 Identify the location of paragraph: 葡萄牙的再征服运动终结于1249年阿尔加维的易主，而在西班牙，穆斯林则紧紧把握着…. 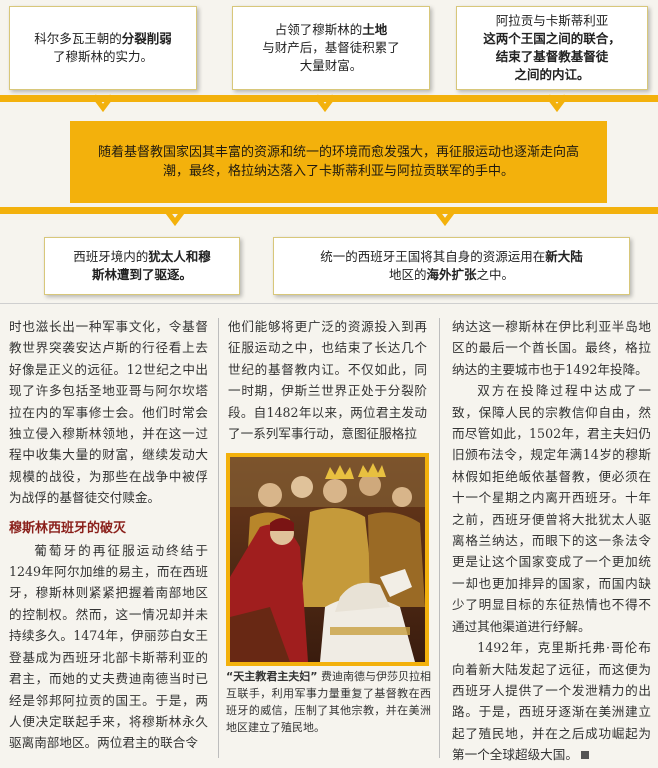
(108, 646).